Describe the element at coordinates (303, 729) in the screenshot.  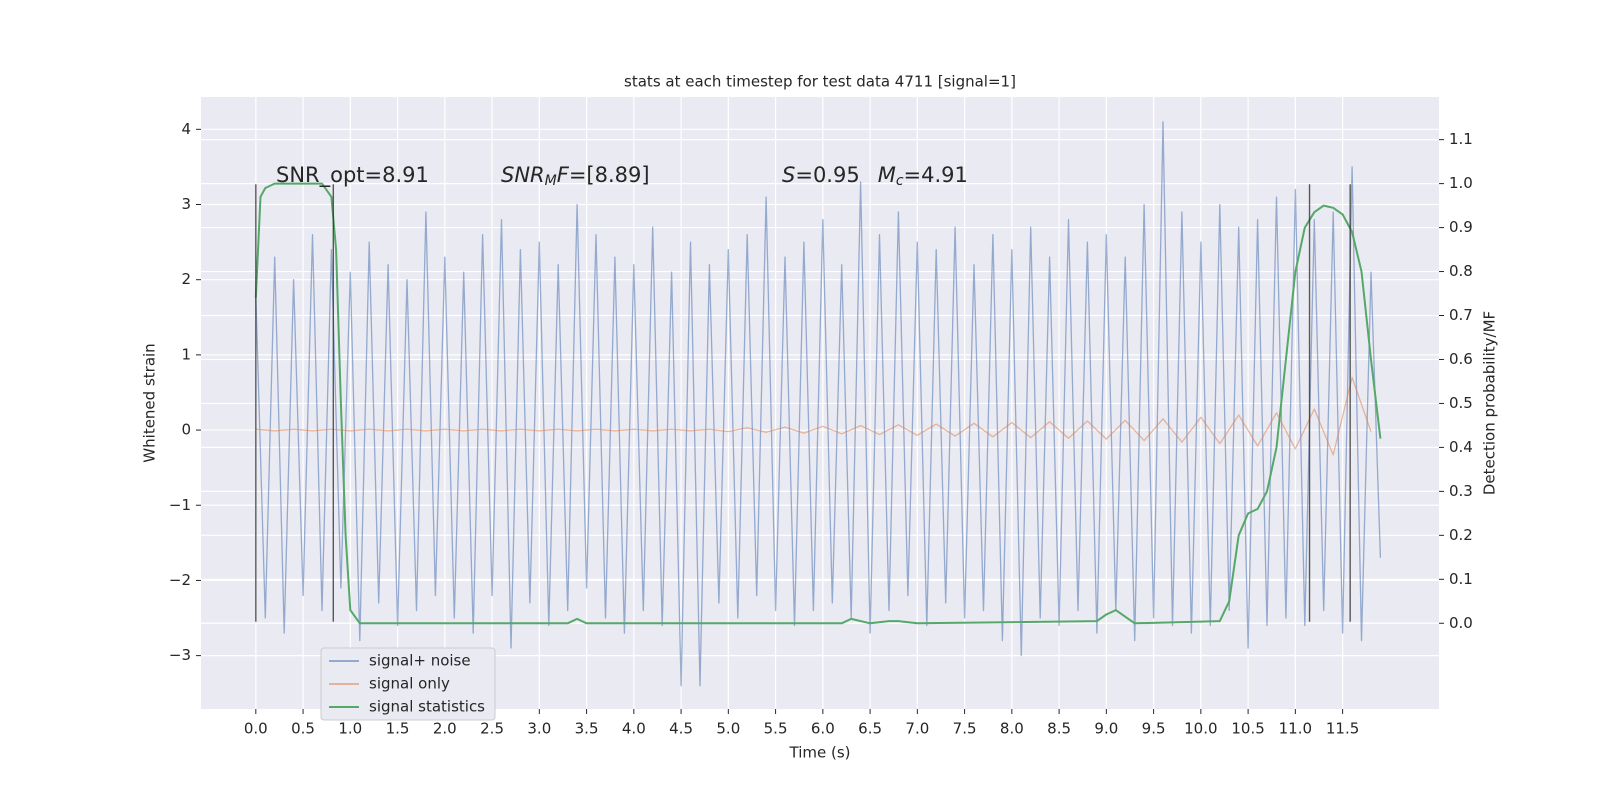
I see `x-tick-label: 0.5` at that location.